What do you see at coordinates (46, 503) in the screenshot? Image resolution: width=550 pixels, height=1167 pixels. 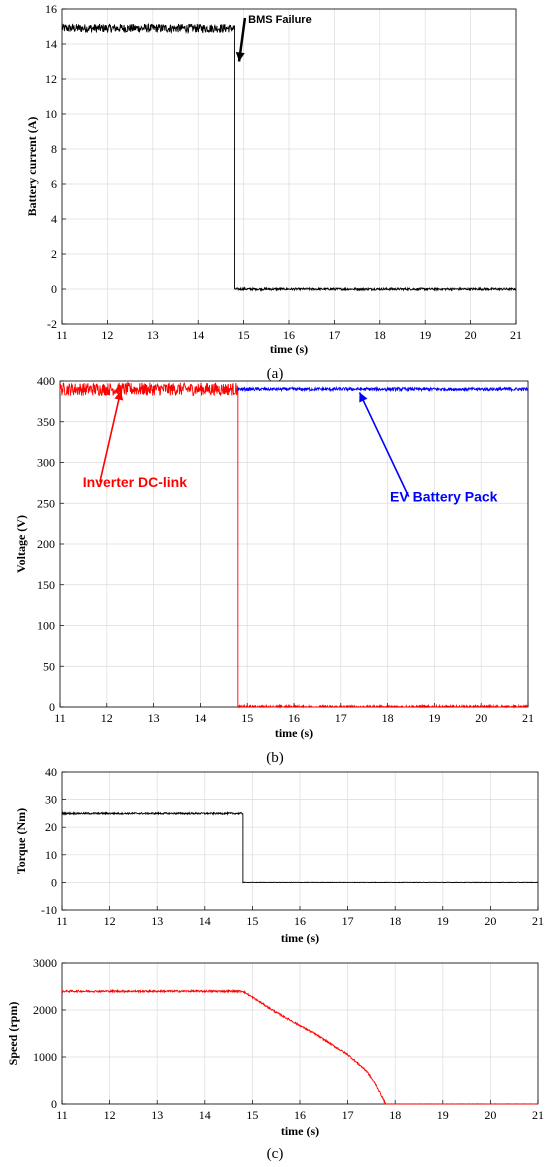 I see `y-tick-label: 250` at bounding box center [46, 503].